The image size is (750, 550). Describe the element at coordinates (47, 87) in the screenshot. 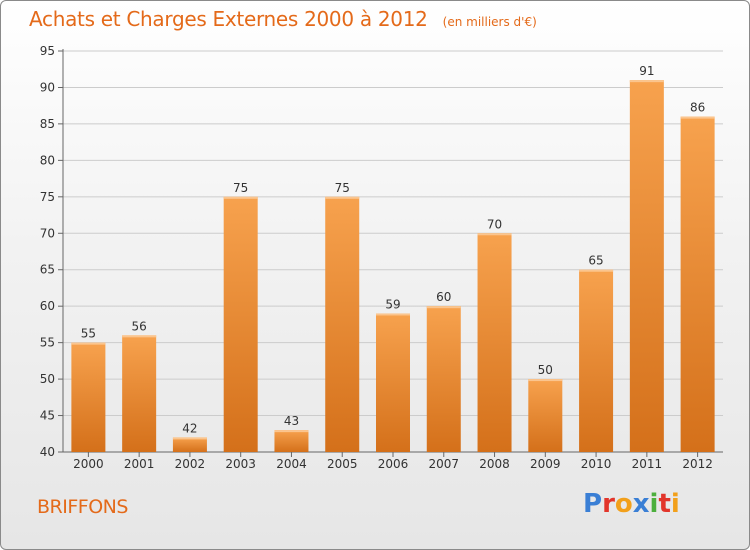

I see `y-tick-label: 90` at that location.